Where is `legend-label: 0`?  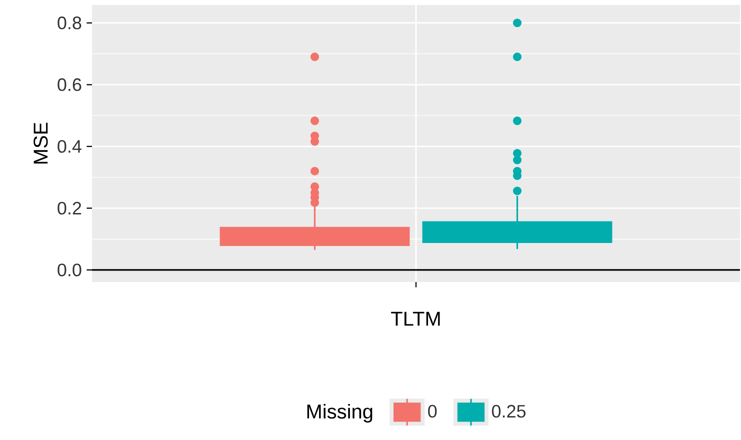
legend-label: 0 is located at coordinates (432, 411).